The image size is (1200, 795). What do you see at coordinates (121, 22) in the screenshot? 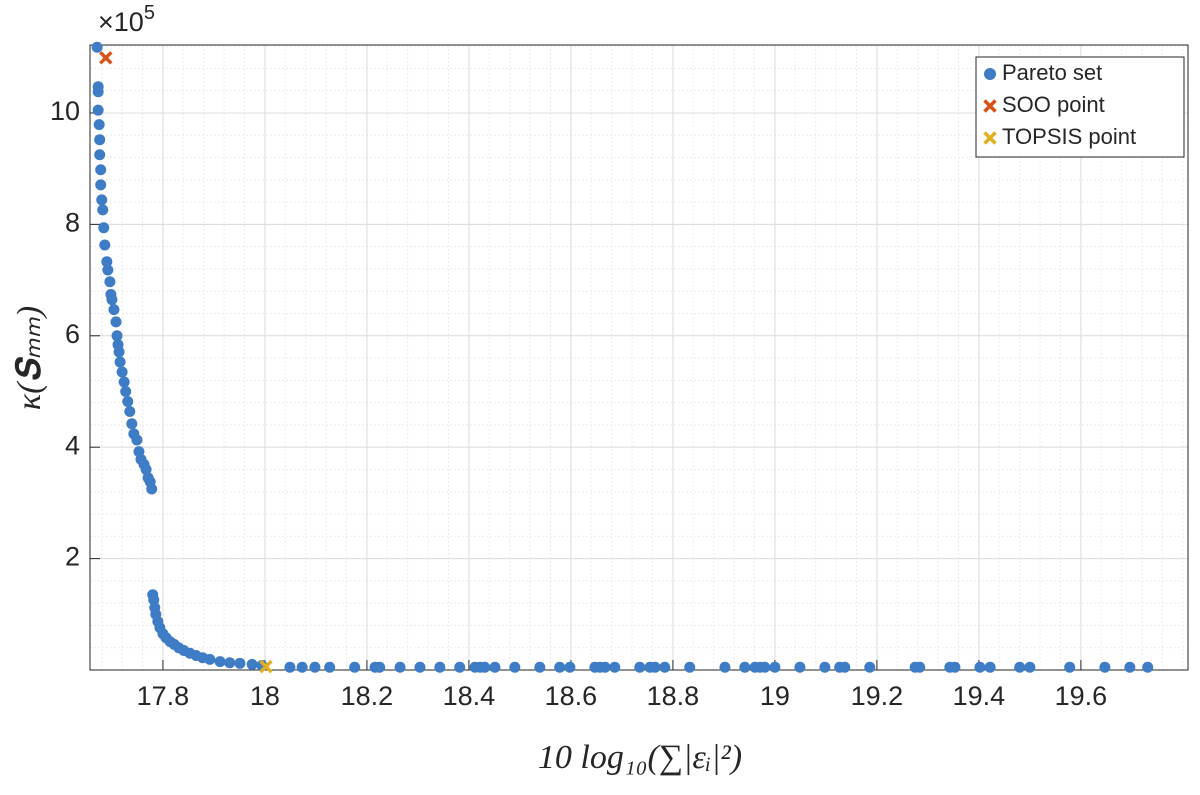
I see `y-multiplier-base: ×10` at bounding box center [121, 22].